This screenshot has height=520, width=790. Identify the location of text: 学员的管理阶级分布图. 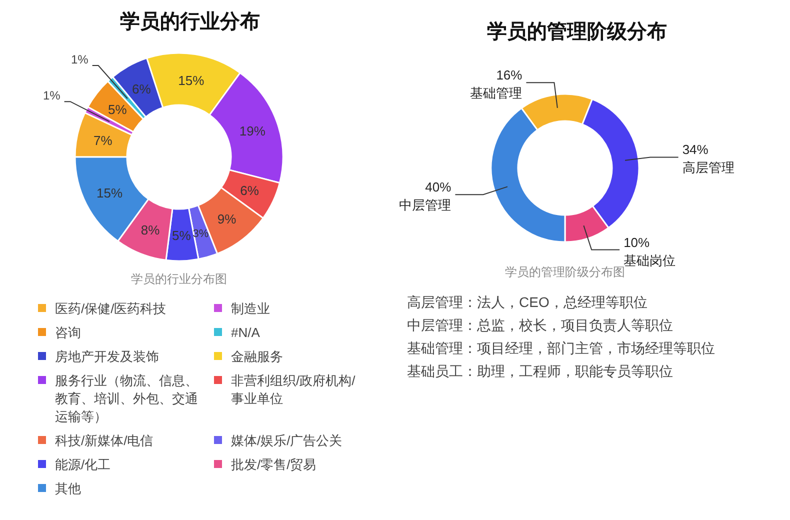
(565, 272).